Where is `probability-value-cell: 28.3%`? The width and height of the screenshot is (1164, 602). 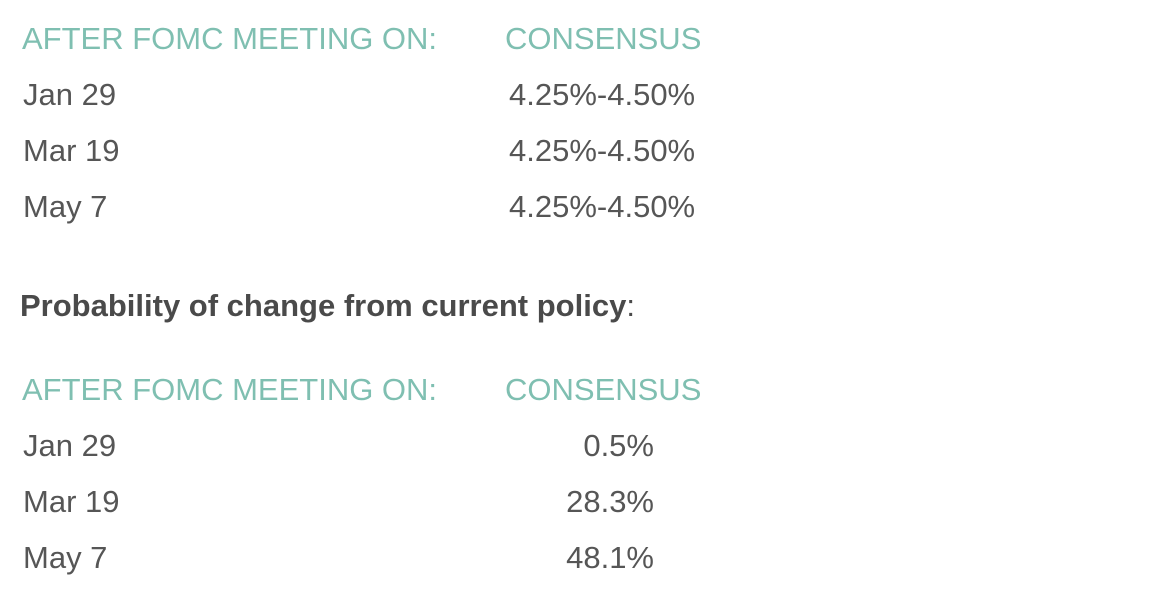
probability-value-cell: 28.3% is located at coordinates (610, 501).